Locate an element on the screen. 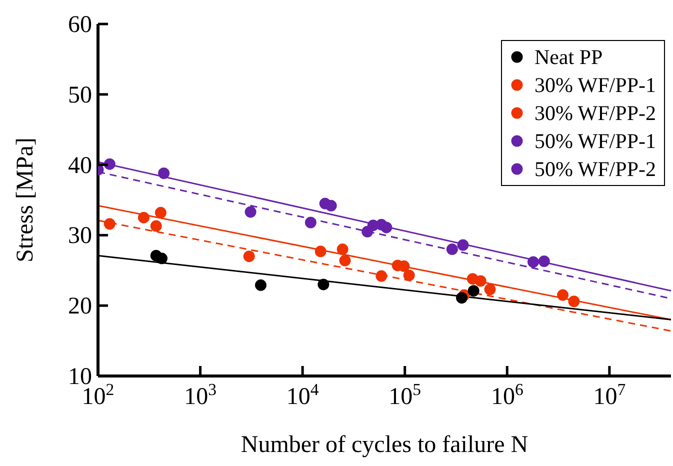 This screenshot has width=673, height=466. legend-label: 50% WF/PP-2 is located at coordinates (595, 169).